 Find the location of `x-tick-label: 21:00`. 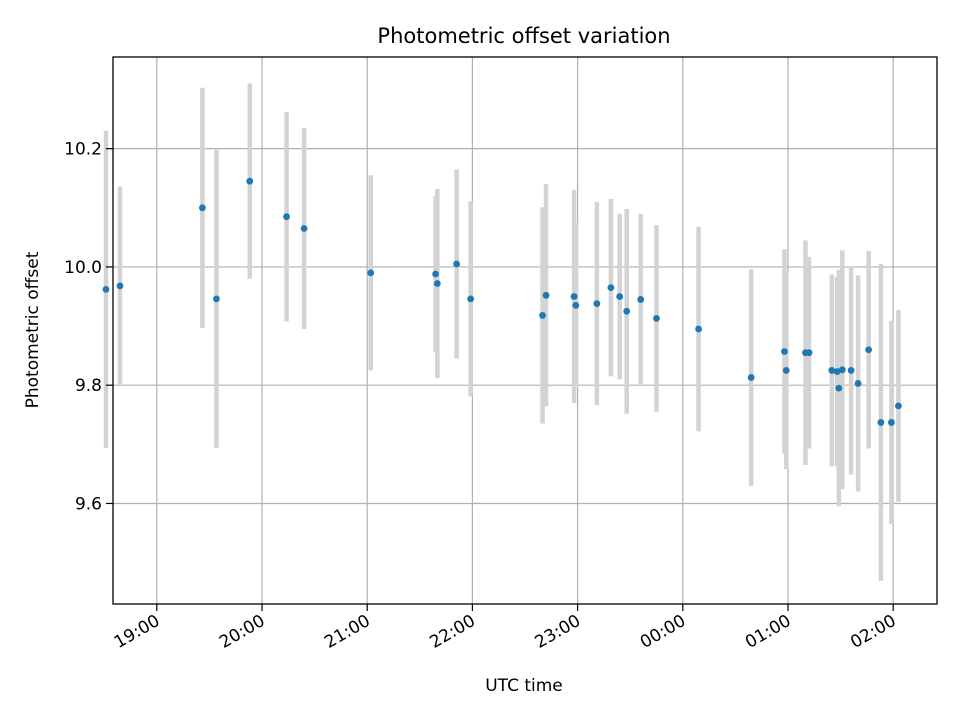

x-tick-label: 21:00 is located at coordinates (347, 632).